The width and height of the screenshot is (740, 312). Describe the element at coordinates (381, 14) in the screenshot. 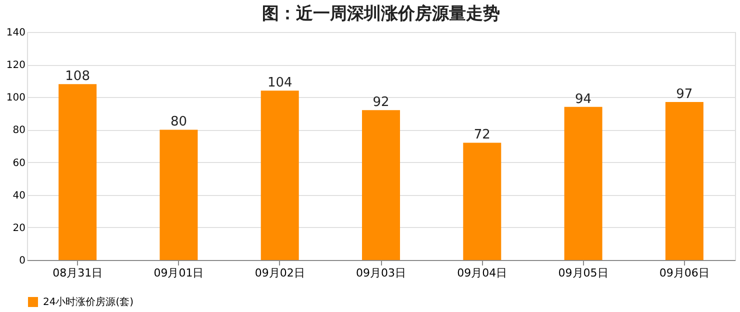

I see `chart-title: 图：近一周深圳涨价房源量走势` at that location.